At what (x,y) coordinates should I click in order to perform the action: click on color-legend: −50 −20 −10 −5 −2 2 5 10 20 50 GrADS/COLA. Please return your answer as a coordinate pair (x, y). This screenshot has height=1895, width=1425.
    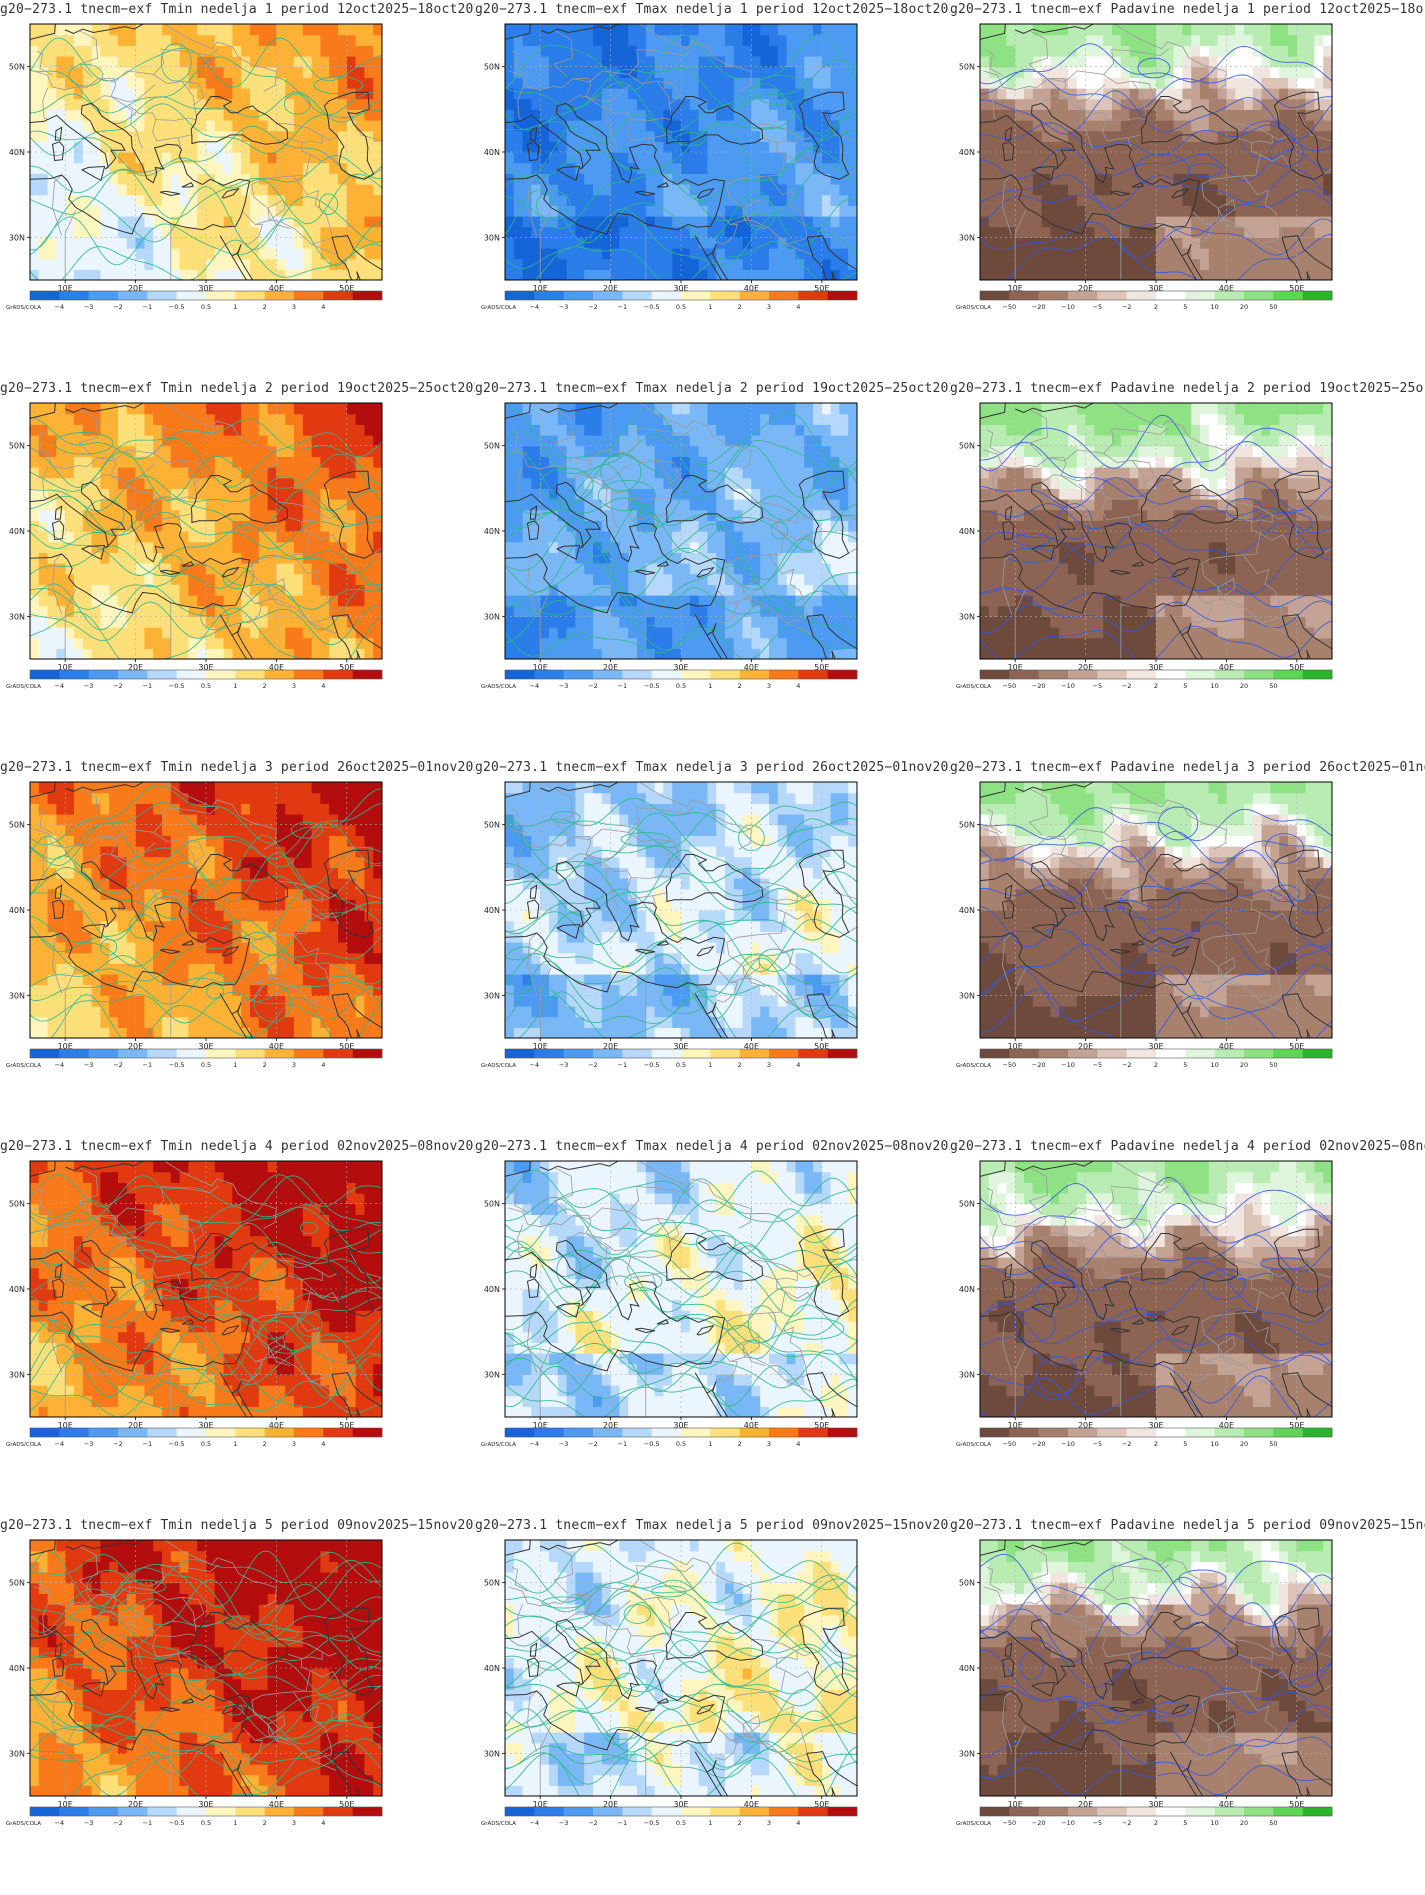
    Looking at the image, I should click on (1144, 679).